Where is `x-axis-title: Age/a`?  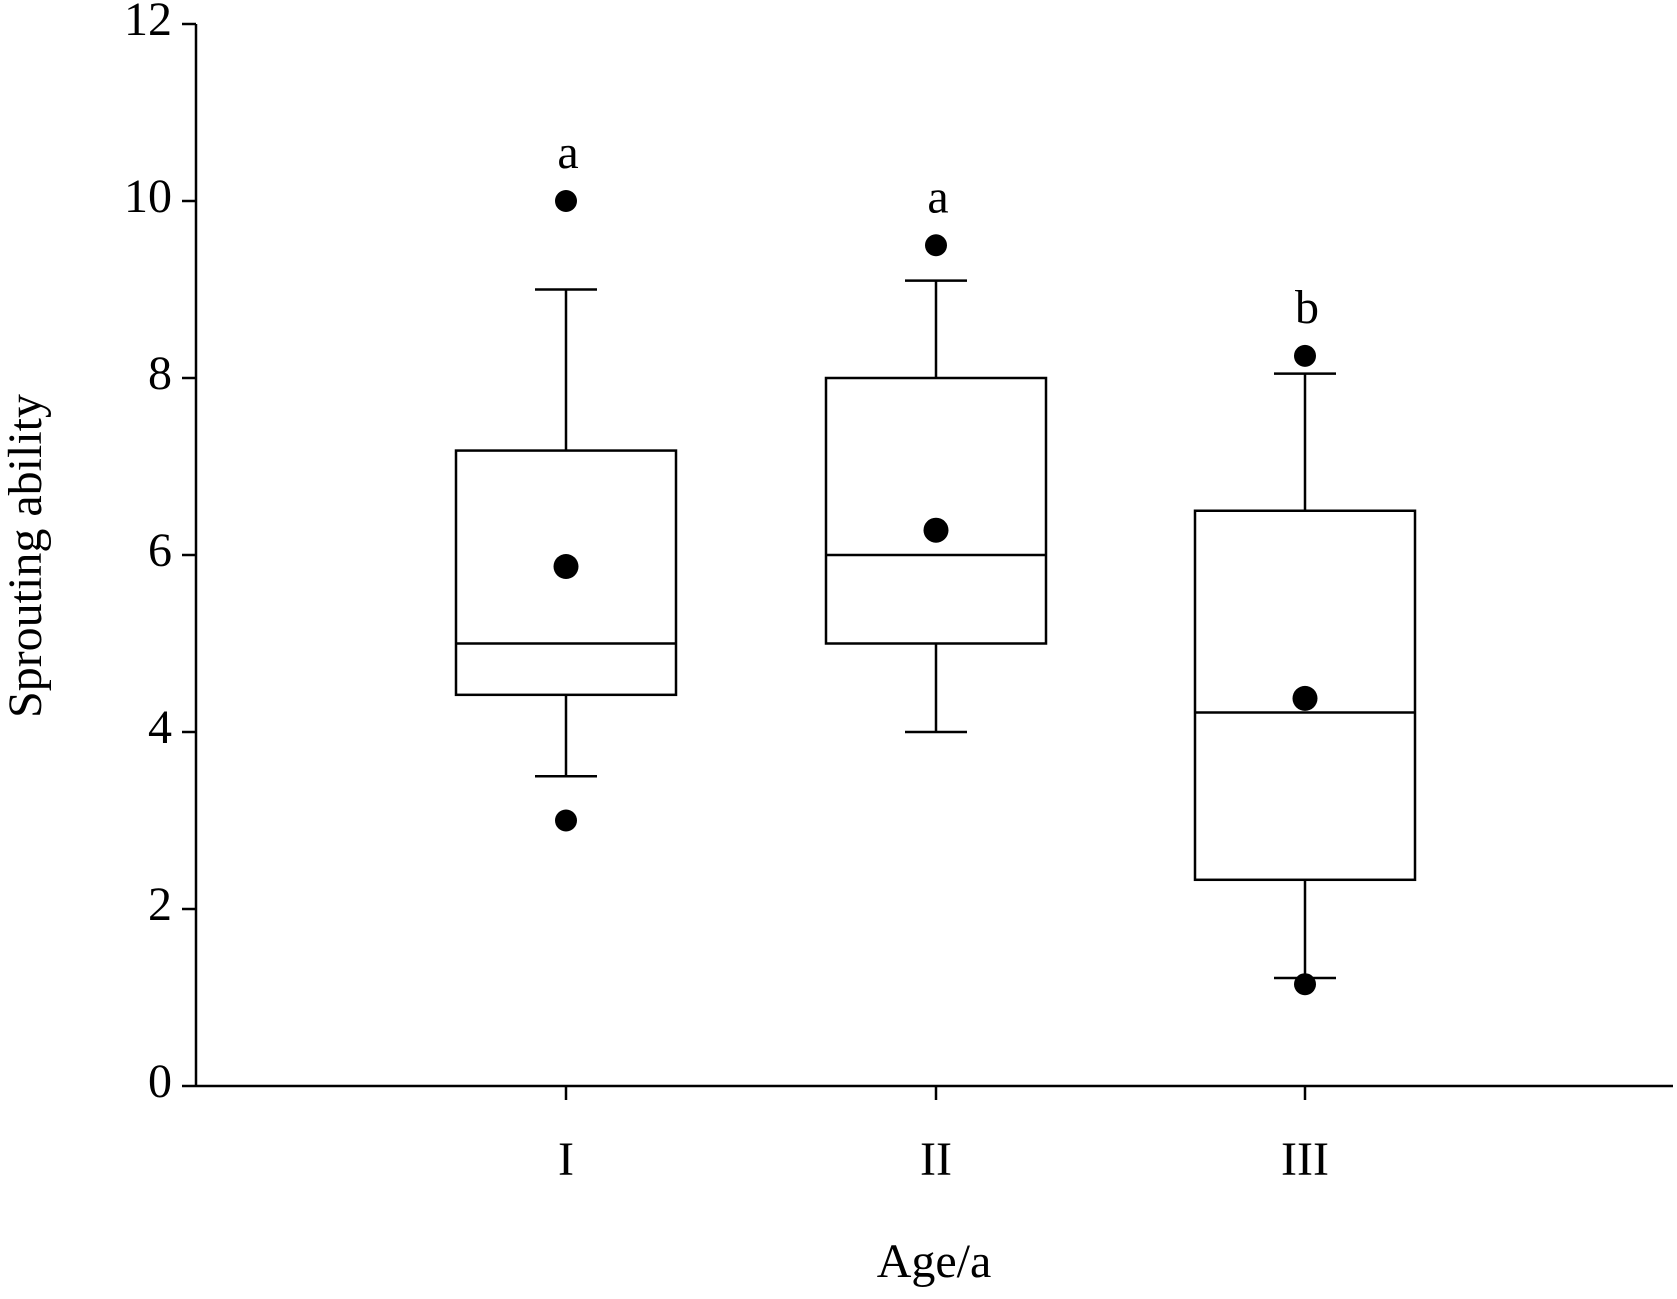 x-axis-title: Age/a is located at coordinates (934, 1261).